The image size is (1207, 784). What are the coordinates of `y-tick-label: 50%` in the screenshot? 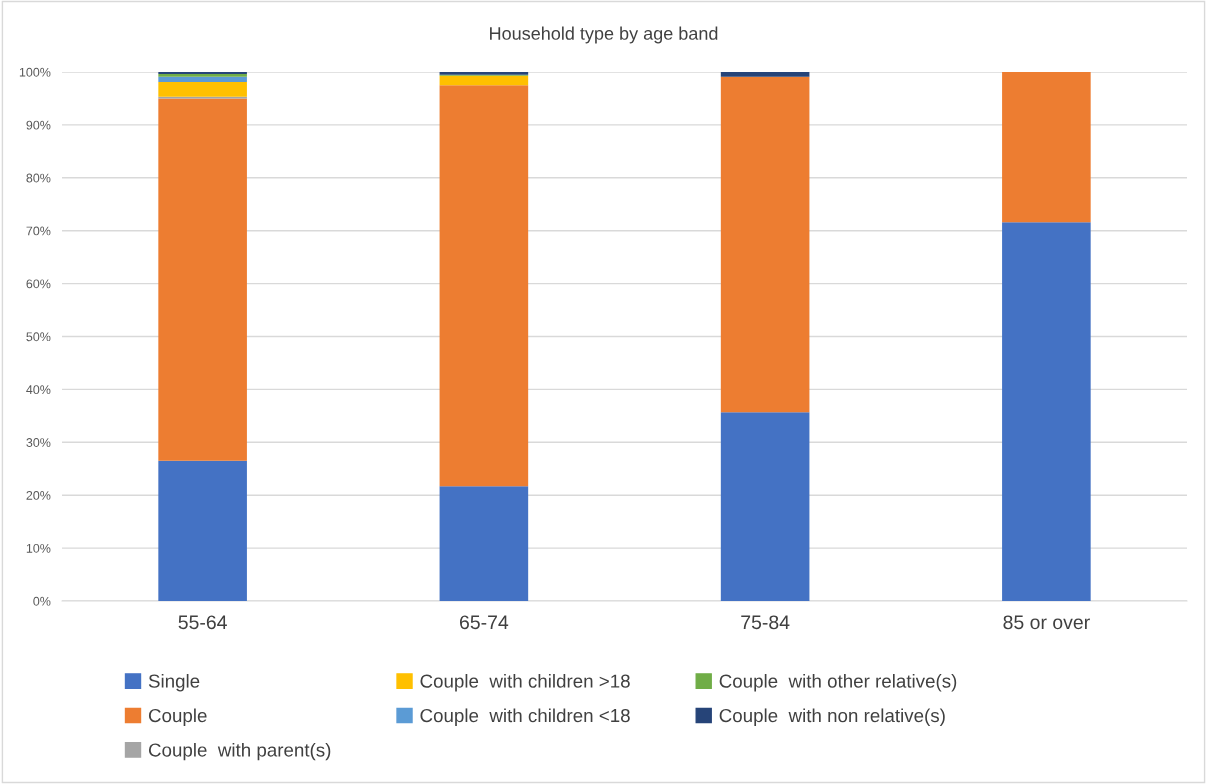 It's located at (38, 337).